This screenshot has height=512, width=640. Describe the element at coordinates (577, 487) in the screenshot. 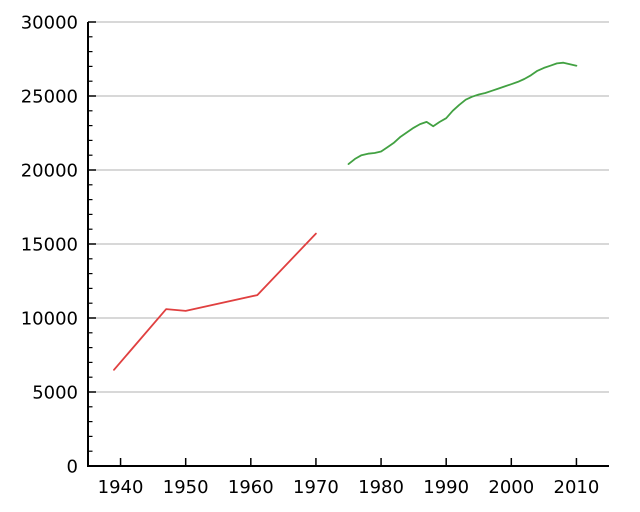

I see `x-tick-label-2010: 2010` at that location.